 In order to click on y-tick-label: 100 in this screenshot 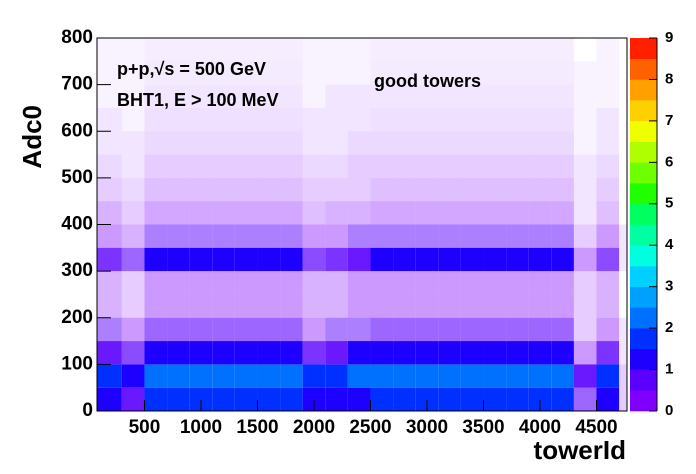, I will do `click(77, 363)`.